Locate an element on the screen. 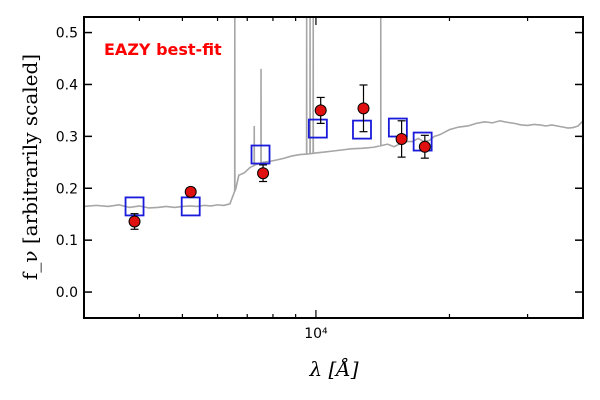 Image resolution: width=600 pixels, height=400 pixels. x-axis-label: λ [Å] is located at coordinates (333, 368).